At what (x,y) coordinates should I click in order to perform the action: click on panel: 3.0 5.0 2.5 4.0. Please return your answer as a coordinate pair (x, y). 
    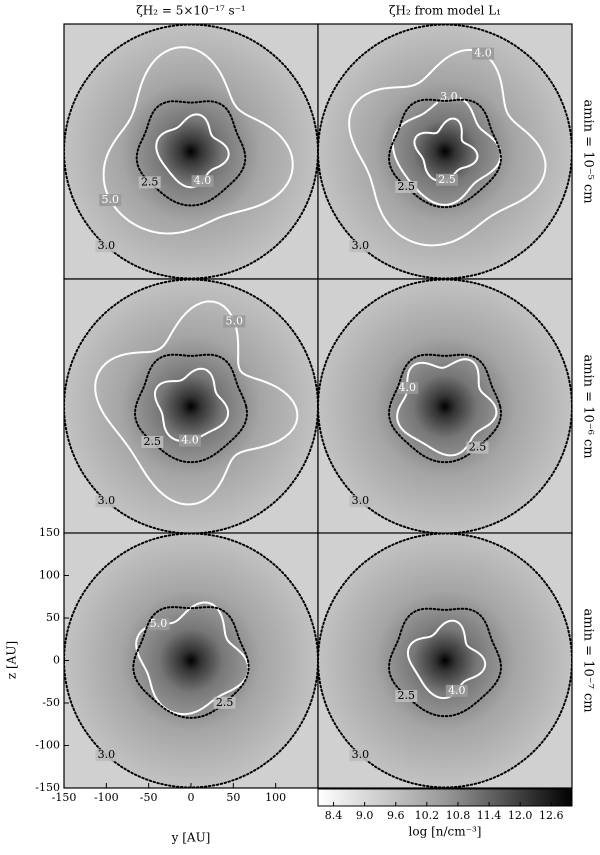
    Looking at the image, I should click on (191, 406).